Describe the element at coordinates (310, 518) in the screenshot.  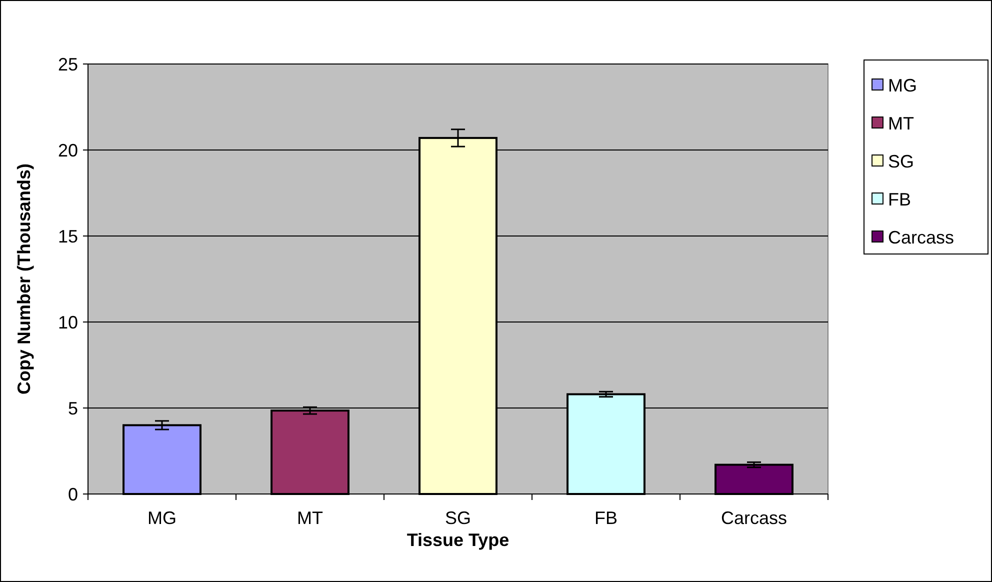
I see `x-tick-label: MT` at that location.